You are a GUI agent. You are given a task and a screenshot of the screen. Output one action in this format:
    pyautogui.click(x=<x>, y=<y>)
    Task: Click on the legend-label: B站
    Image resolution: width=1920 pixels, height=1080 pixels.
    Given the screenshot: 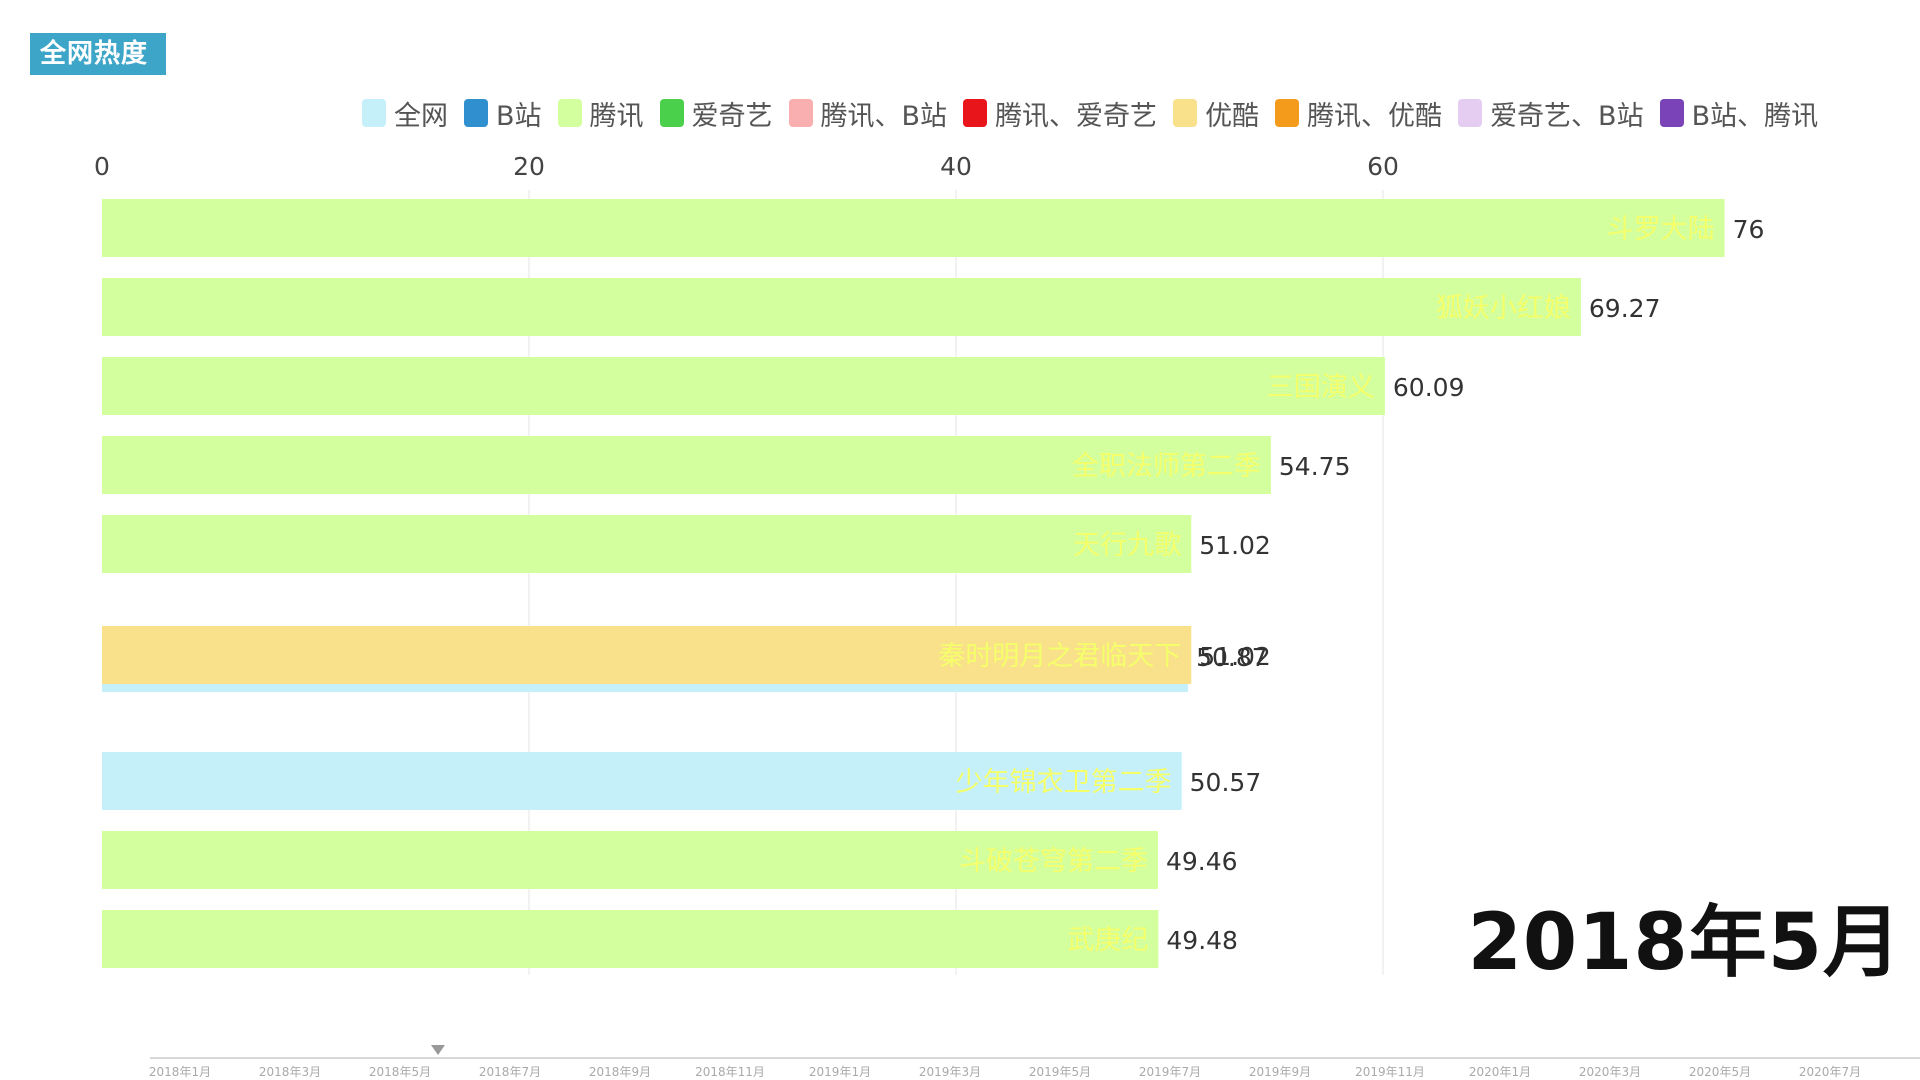 What is the action you would take?
    pyautogui.click(x=519, y=116)
    